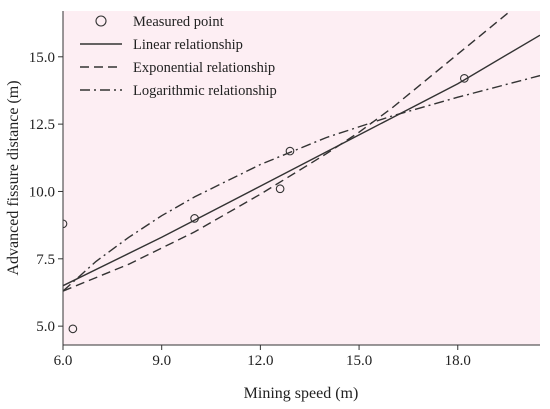 The height and width of the screenshot is (409, 550). Describe the element at coordinates (359, 361) in the screenshot. I see `x-tick-label: 15.0` at that location.